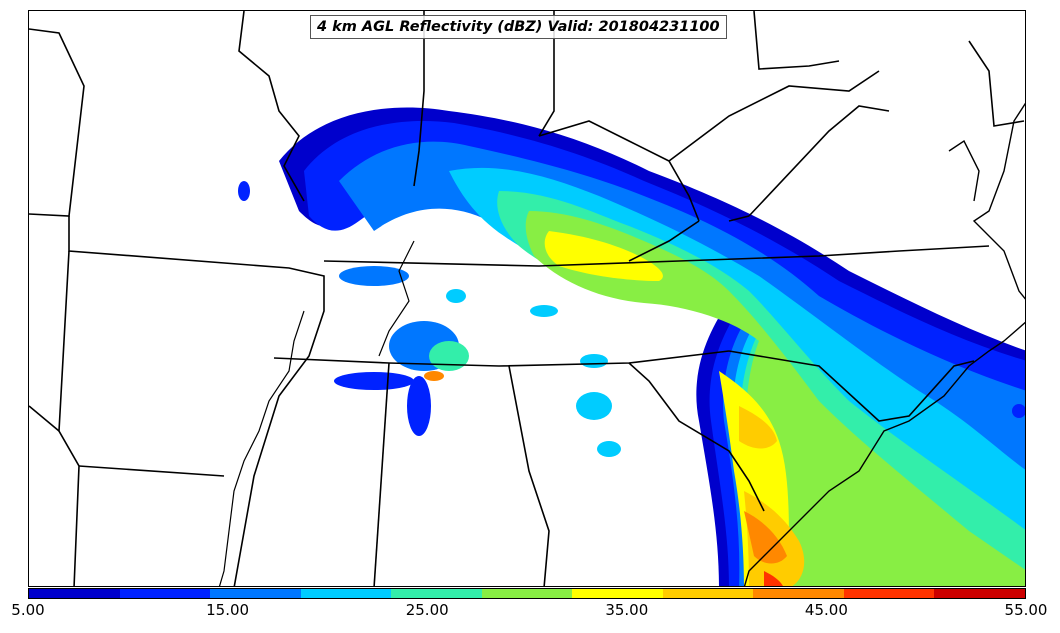 This screenshot has height=633, width=1060. I want to click on colorbar, so click(527, 593).